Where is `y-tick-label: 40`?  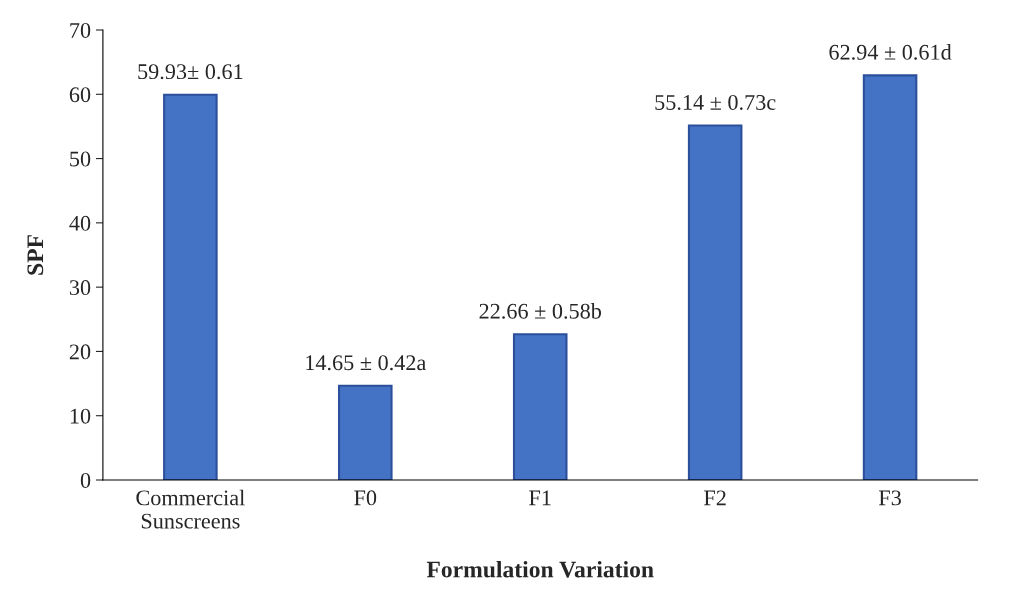
y-tick-label: 40 is located at coordinates (80, 223).